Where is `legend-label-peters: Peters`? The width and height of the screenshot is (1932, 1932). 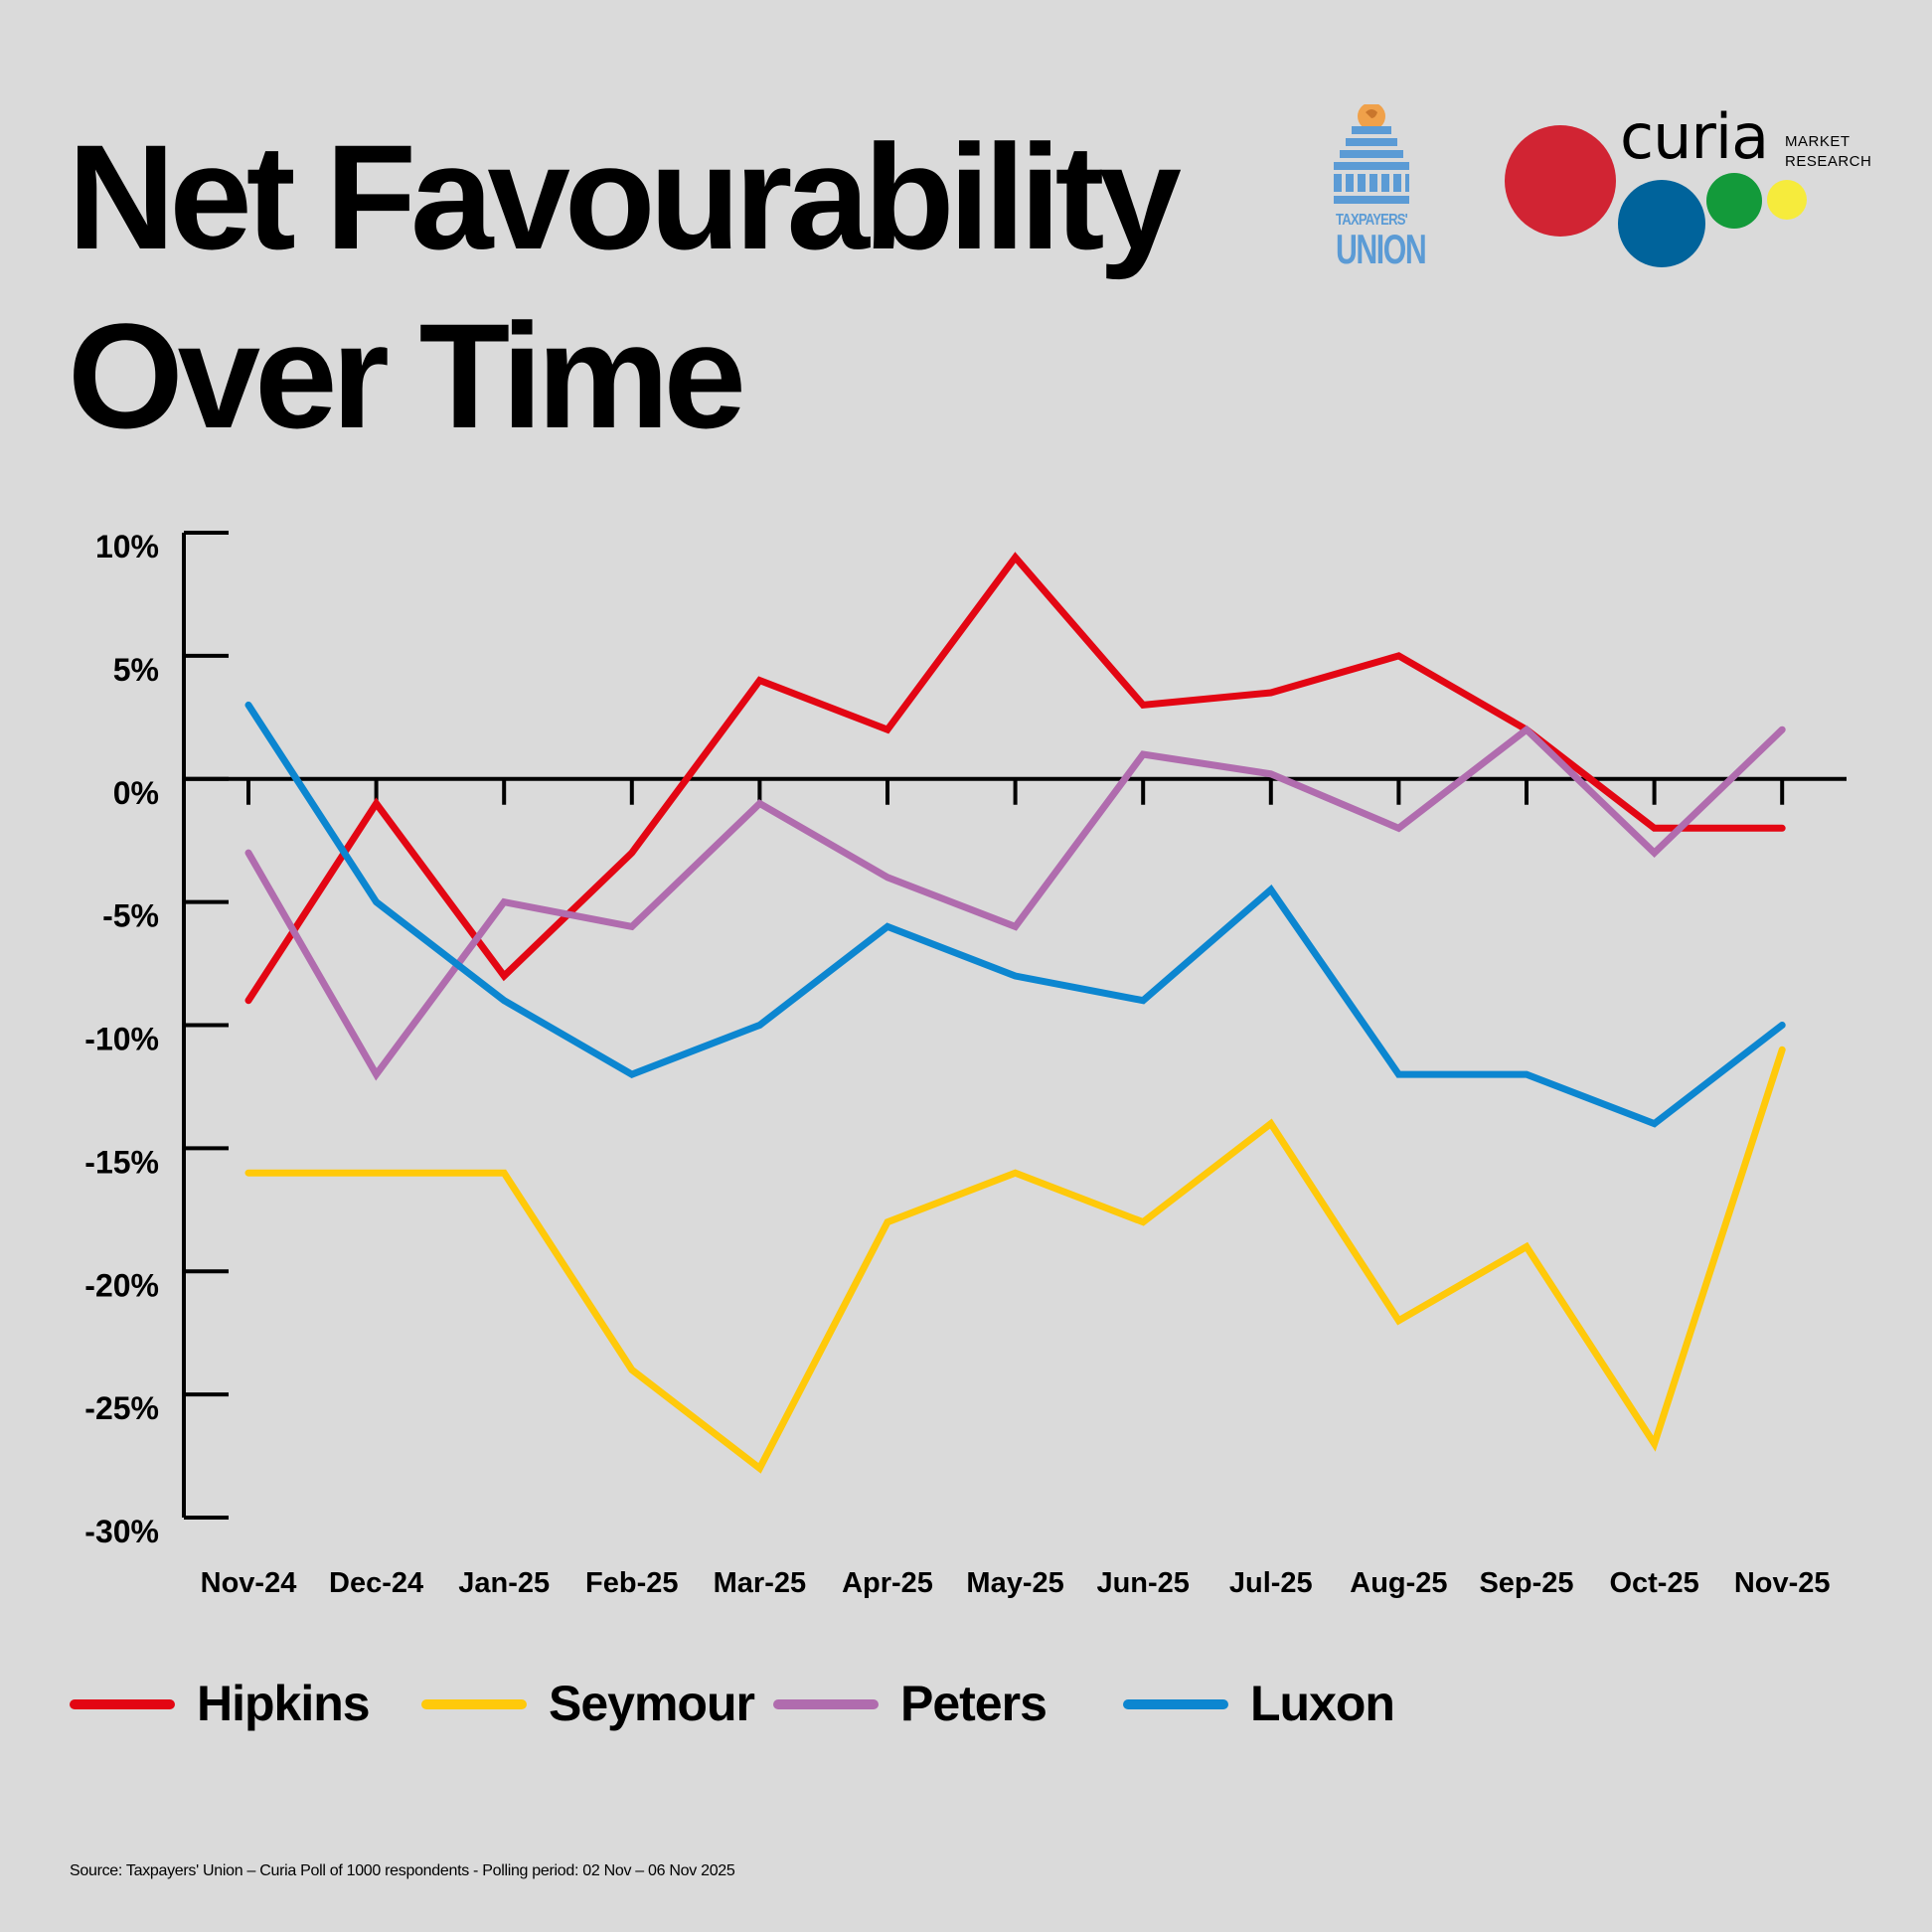 legend-label-peters: Peters is located at coordinates (973, 1703).